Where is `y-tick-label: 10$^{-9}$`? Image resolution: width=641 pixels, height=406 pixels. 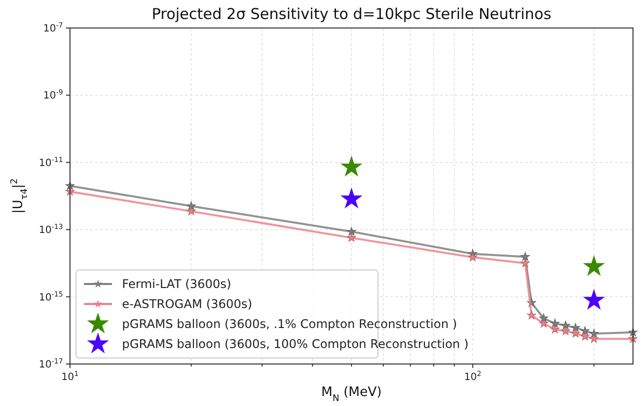 y-tick-label: 10$^{-9}$ is located at coordinates (53, 95).